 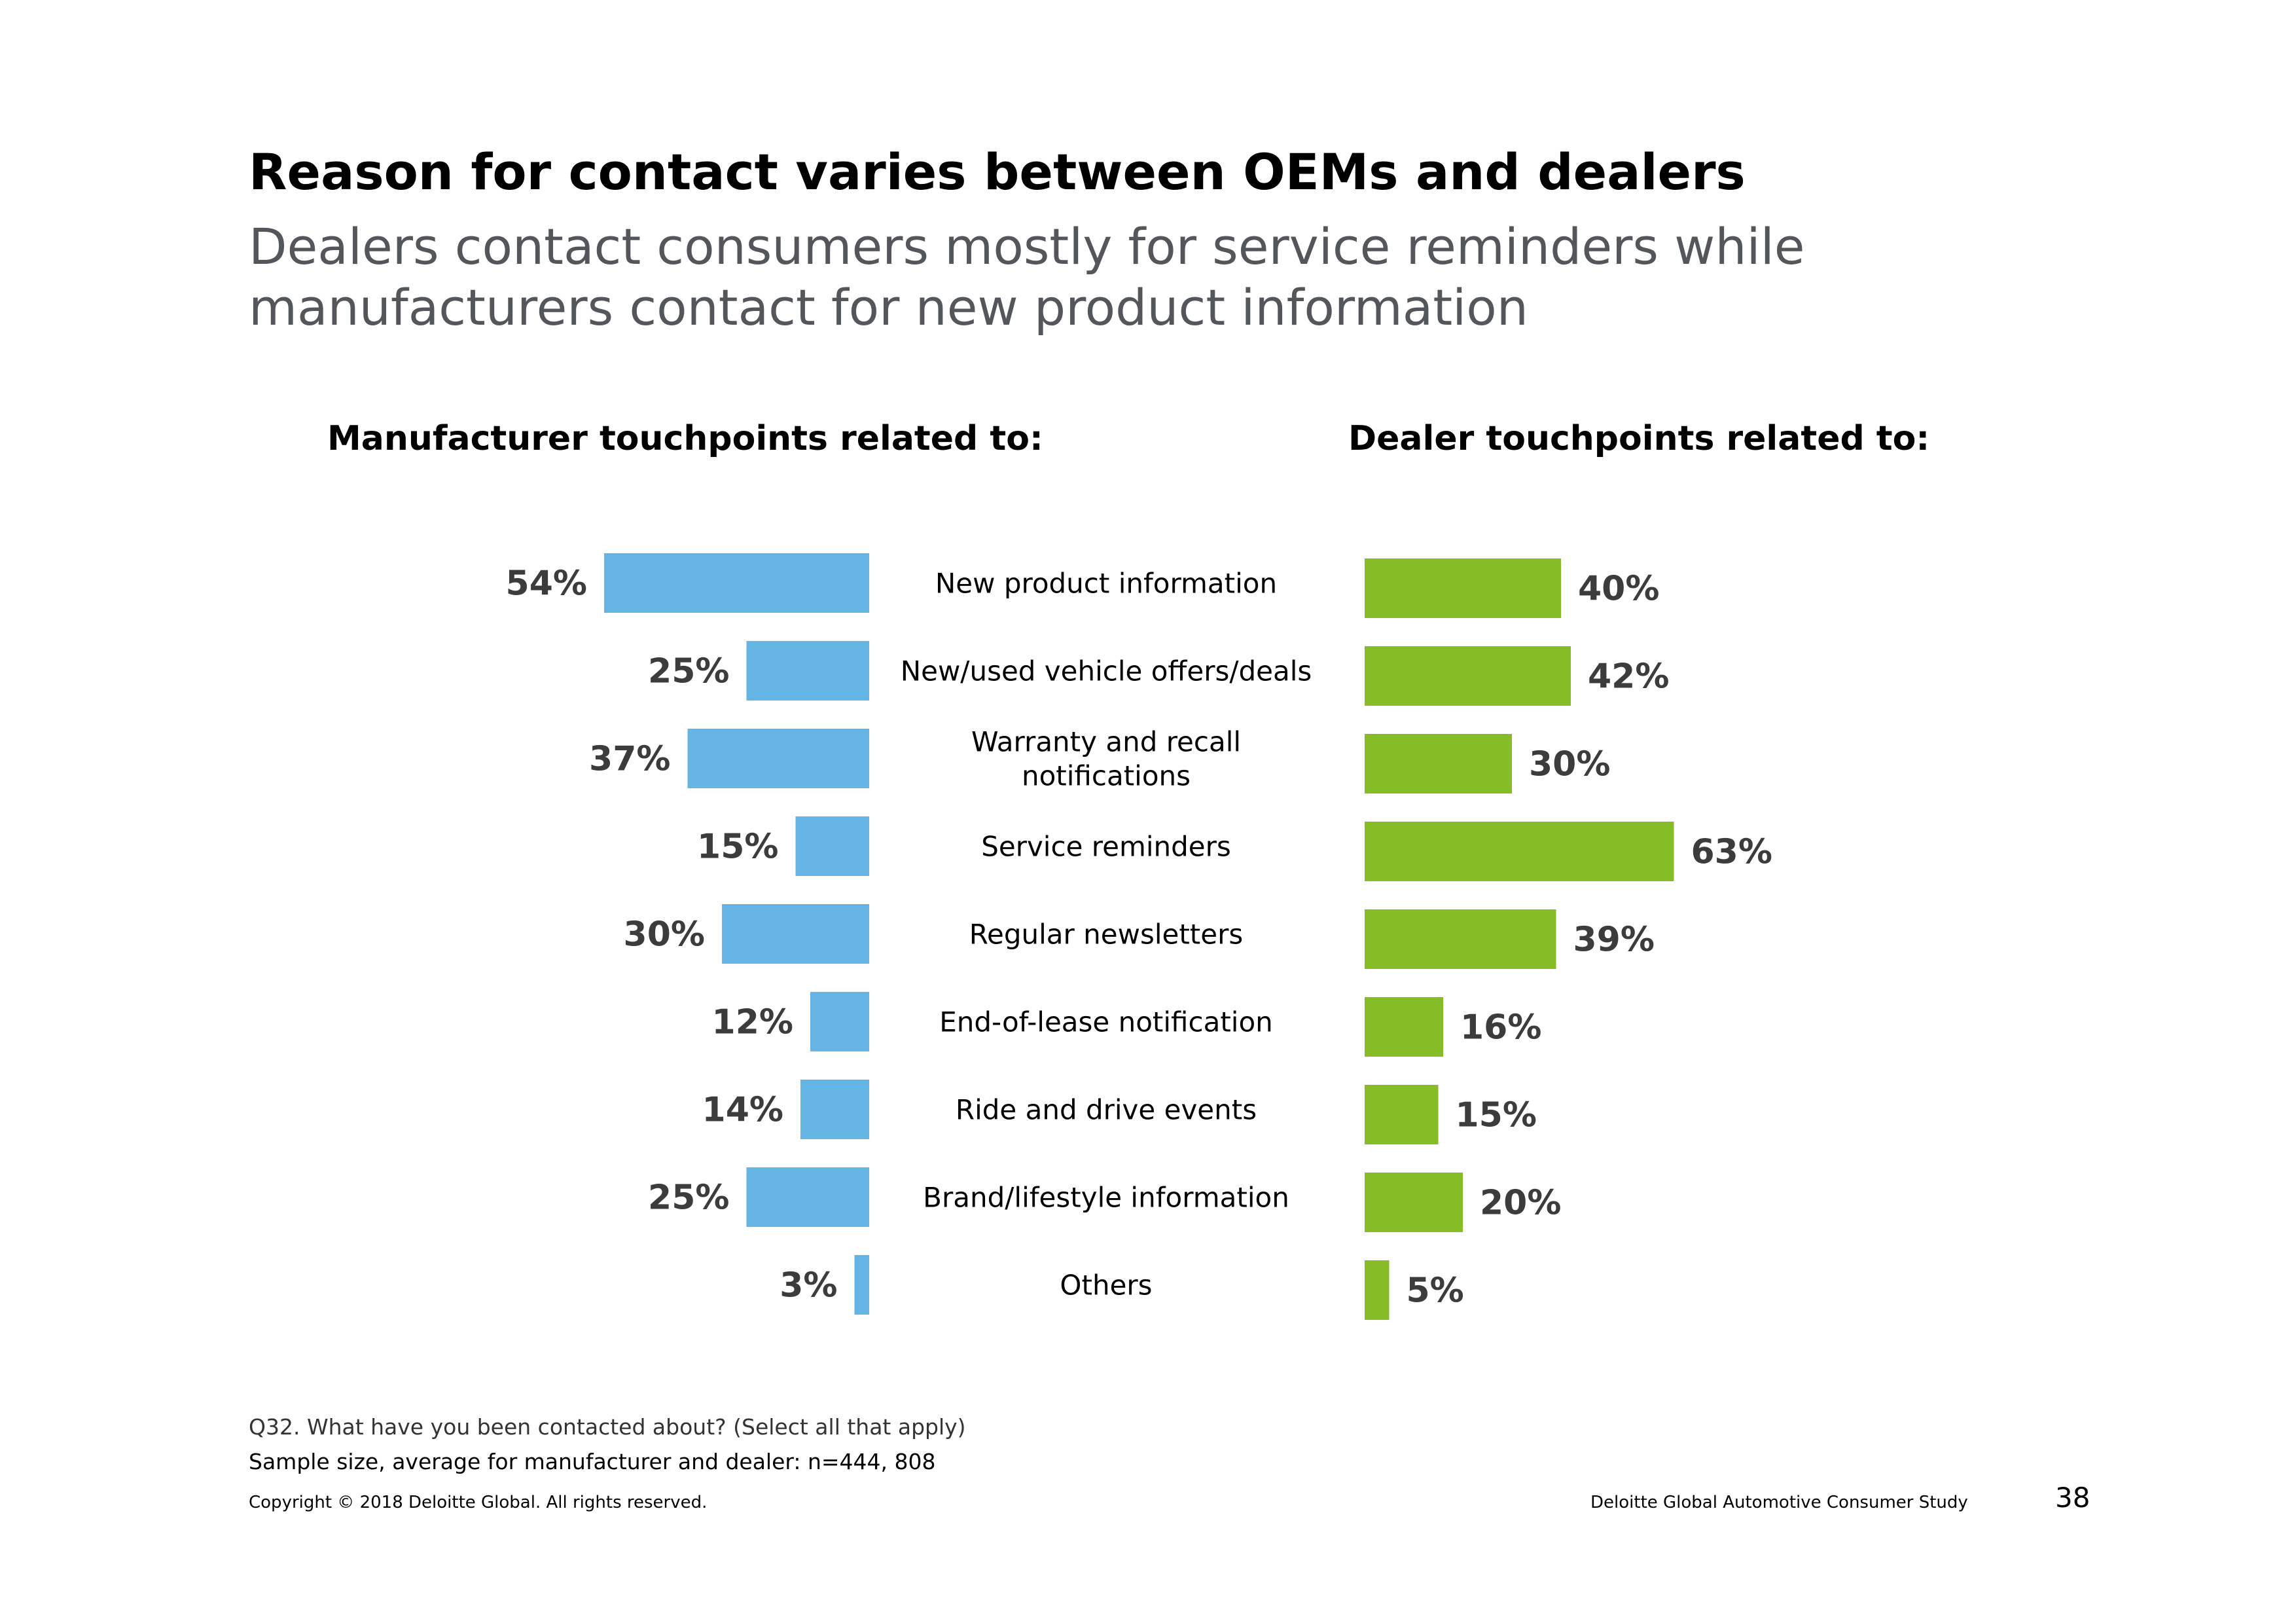 I want to click on category-label-line: Others, so click(x=1106, y=1285).